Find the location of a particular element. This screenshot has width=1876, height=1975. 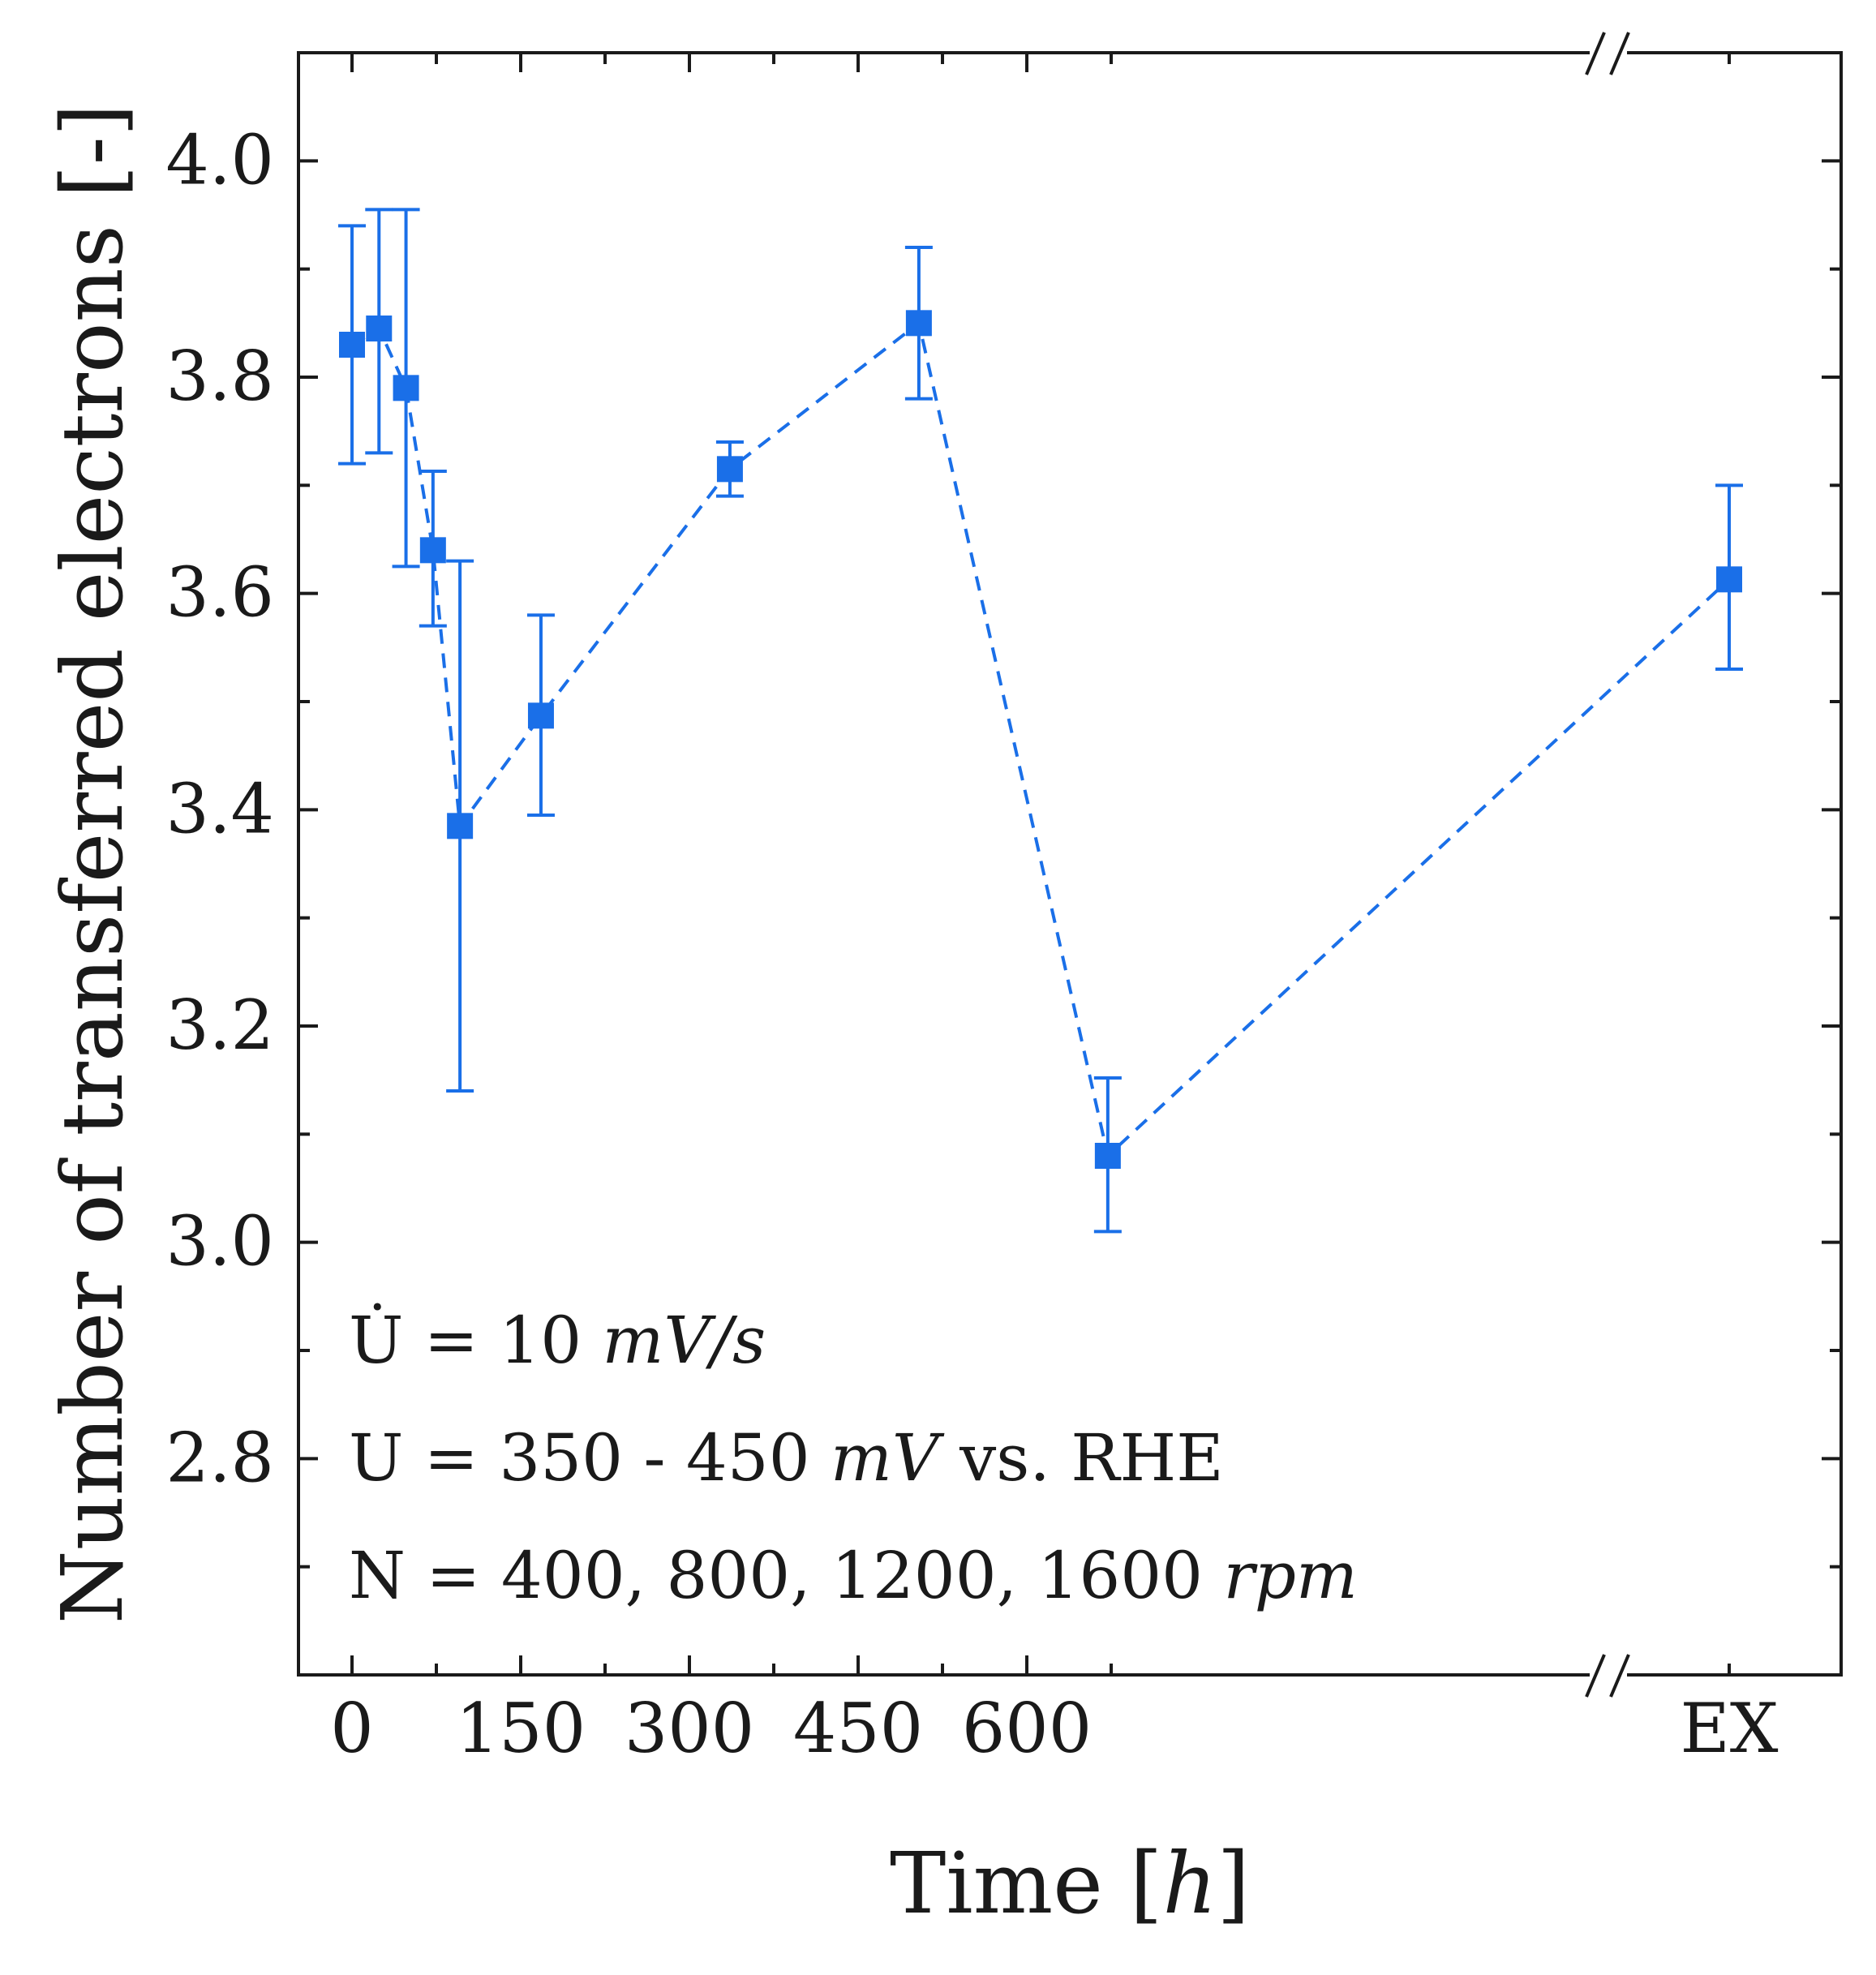

y-tick-label: 3.6 is located at coordinates (219, 593).